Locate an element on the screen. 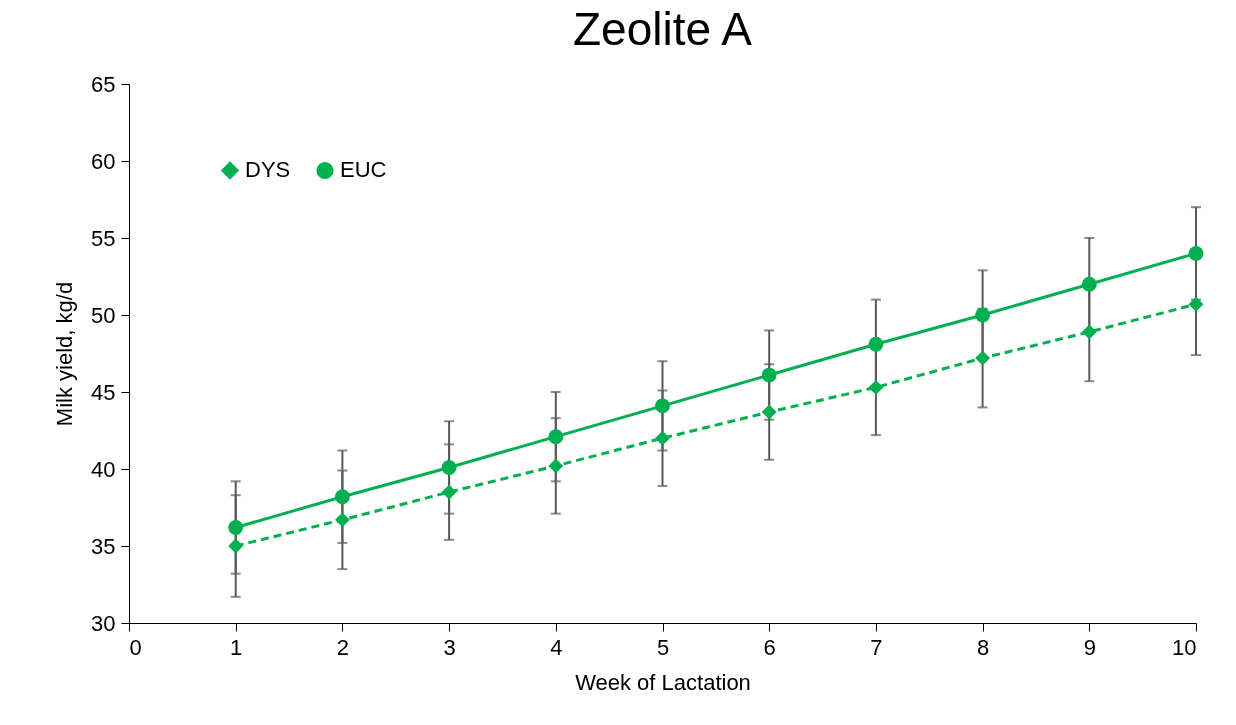 The width and height of the screenshot is (1236, 725). y-tick-label: 45 is located at coordinates (103, 392).